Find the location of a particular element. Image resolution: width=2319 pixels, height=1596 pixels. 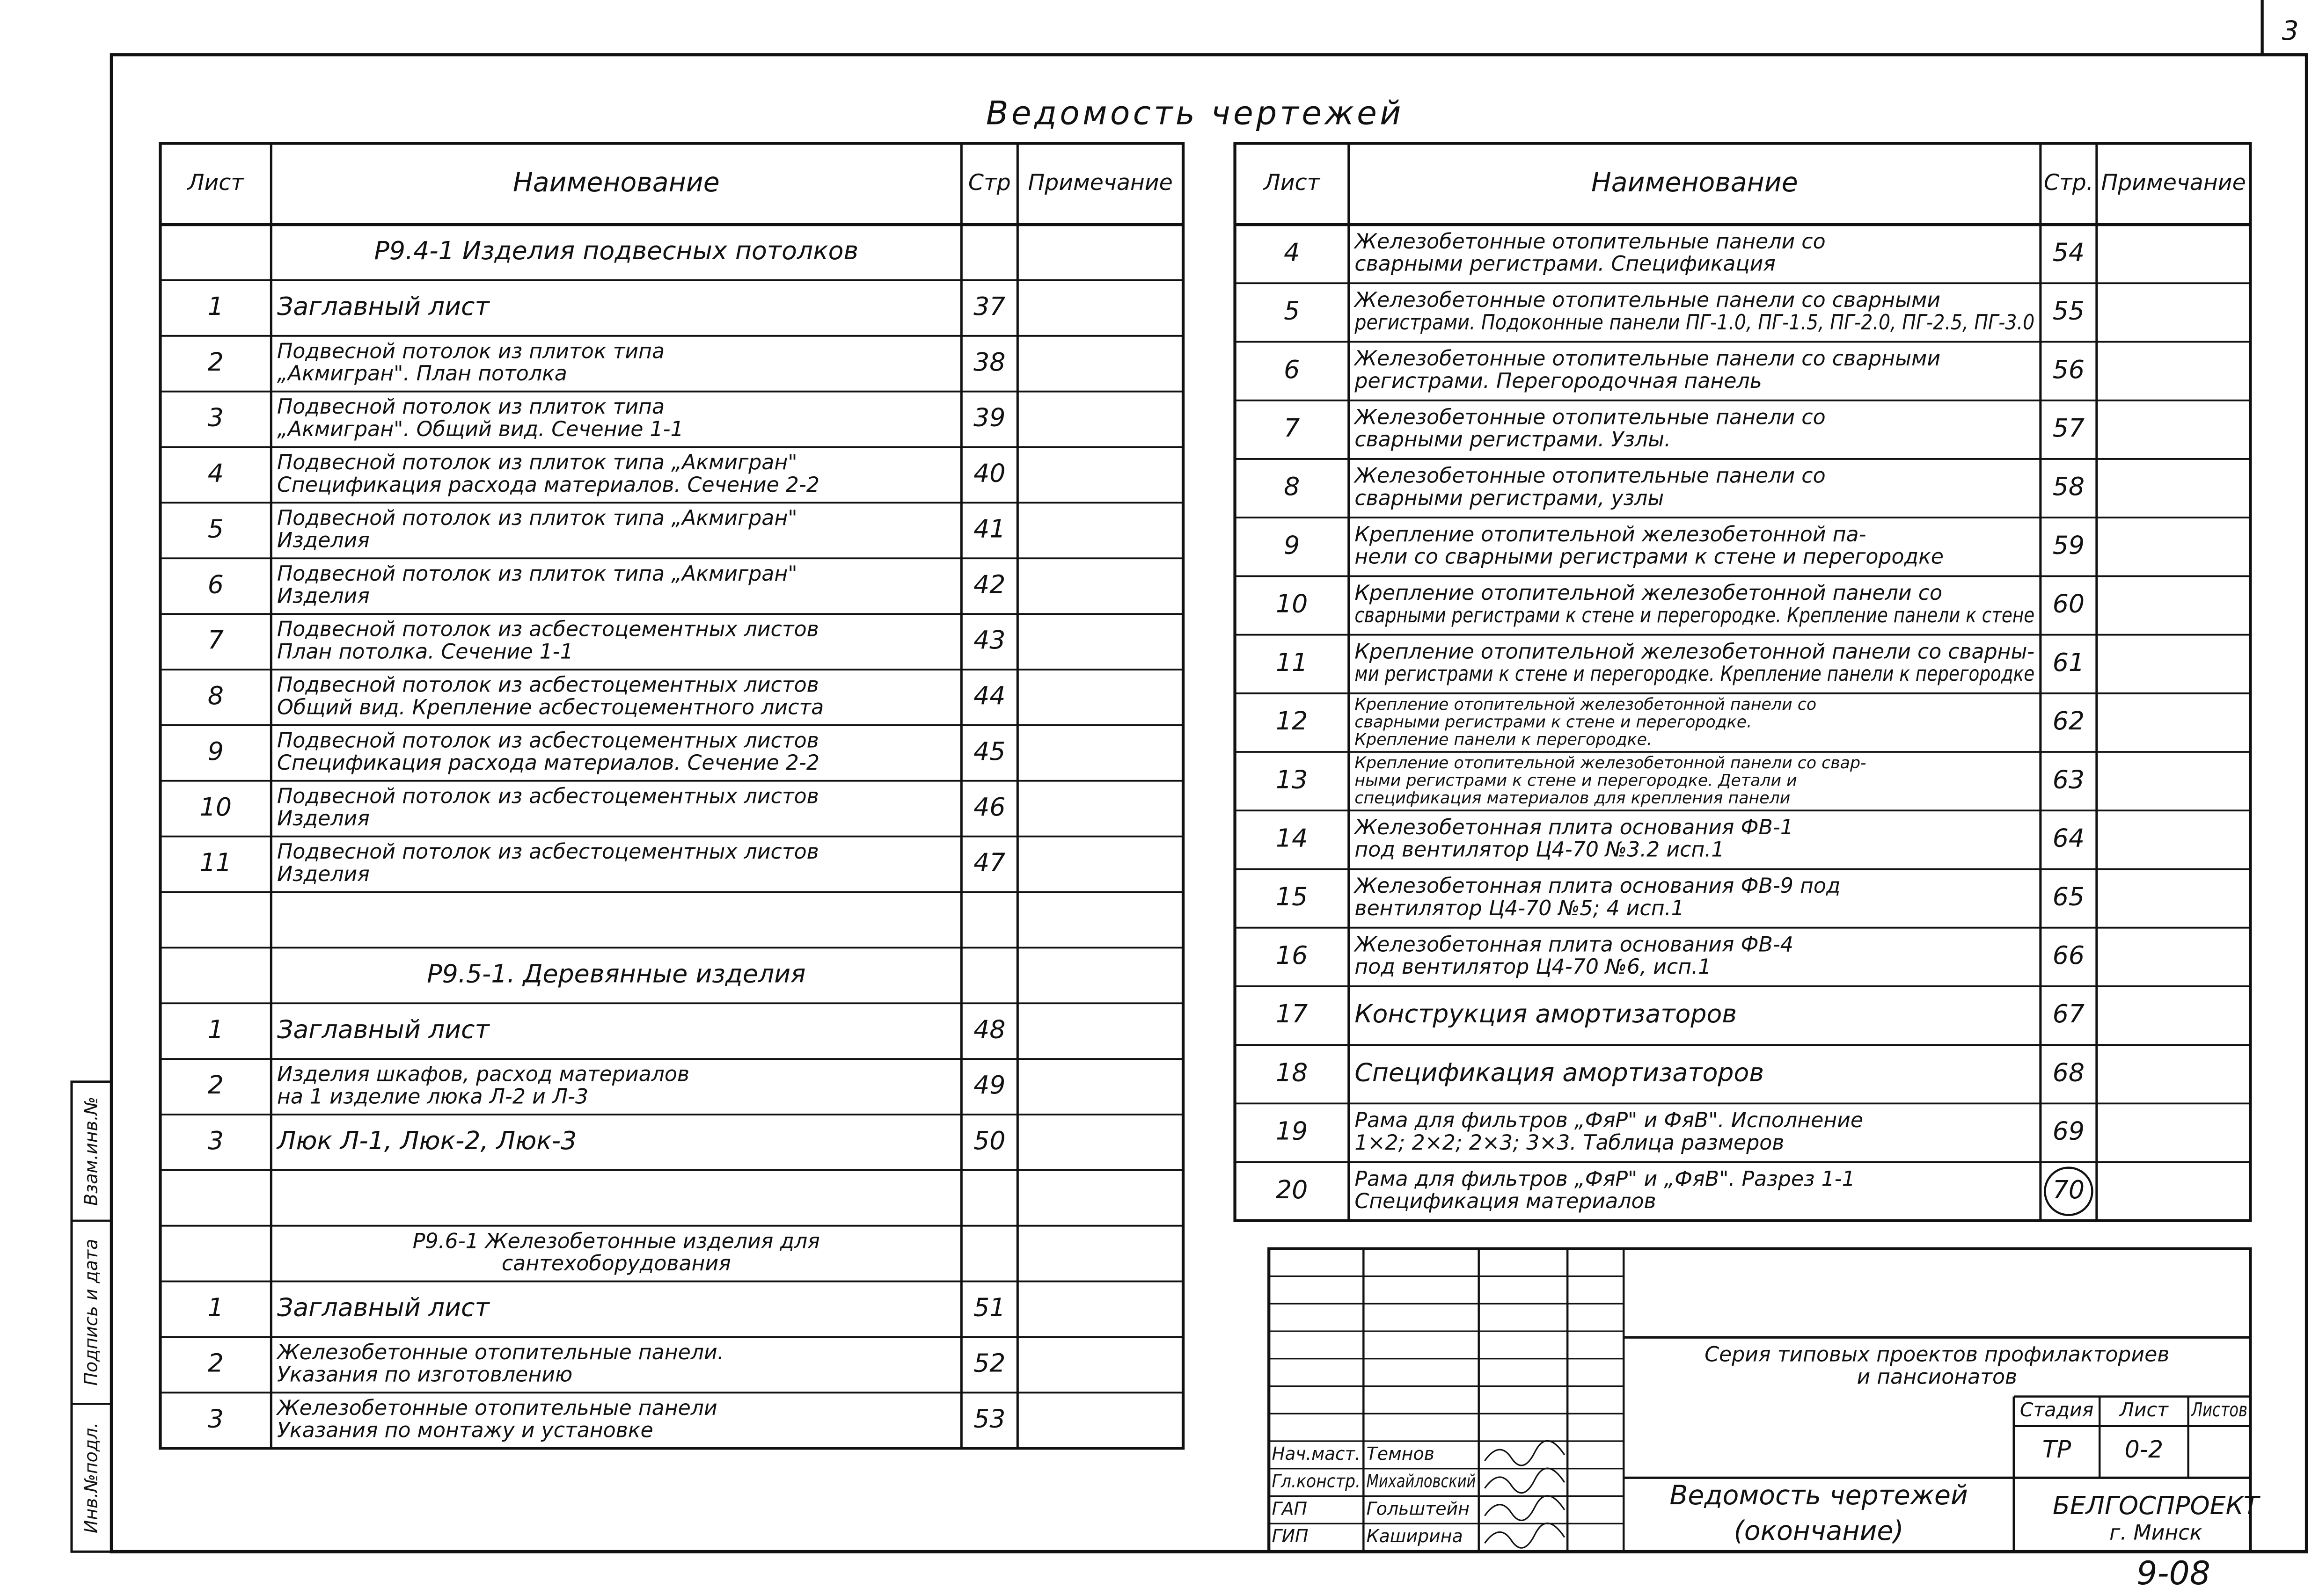

sheet-number: 14 is located at coordinates (1292, 838).